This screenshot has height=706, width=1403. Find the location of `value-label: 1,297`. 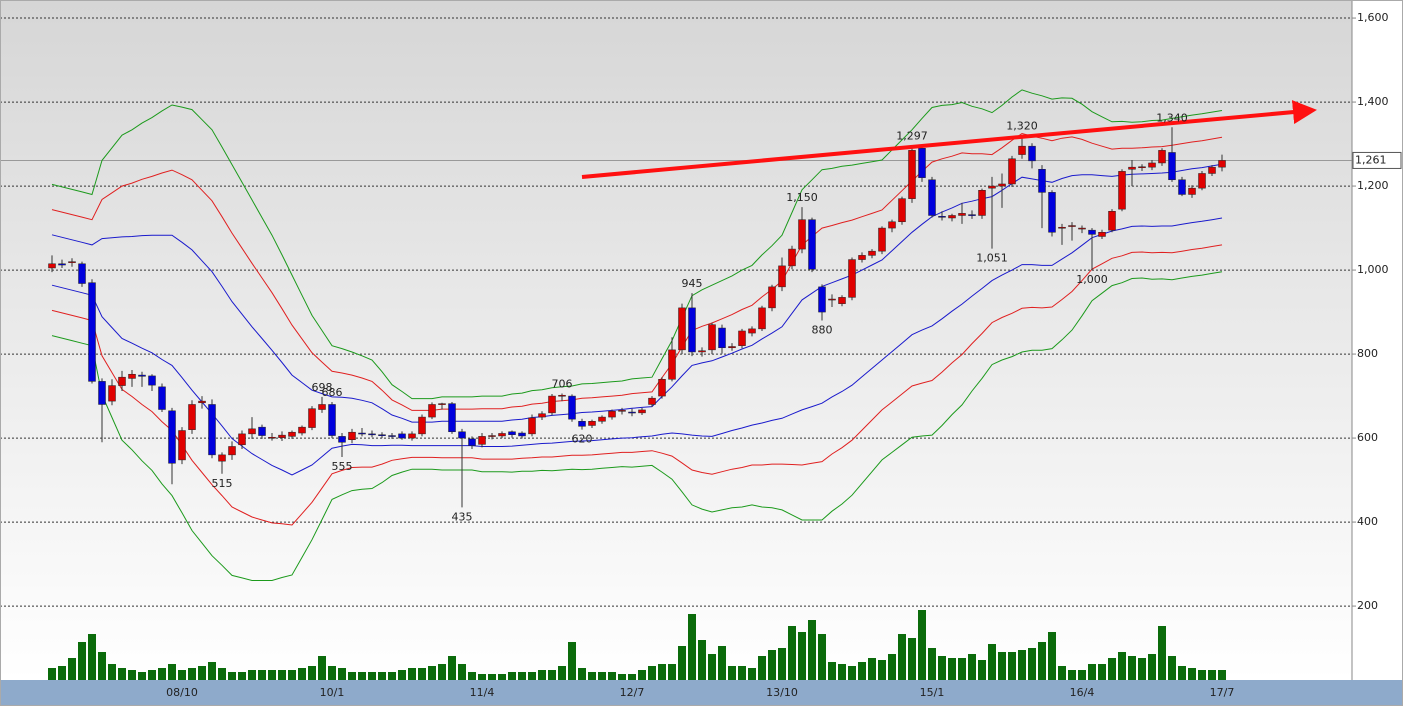

value-label: 1,297 is located at coordinates (912, 135).